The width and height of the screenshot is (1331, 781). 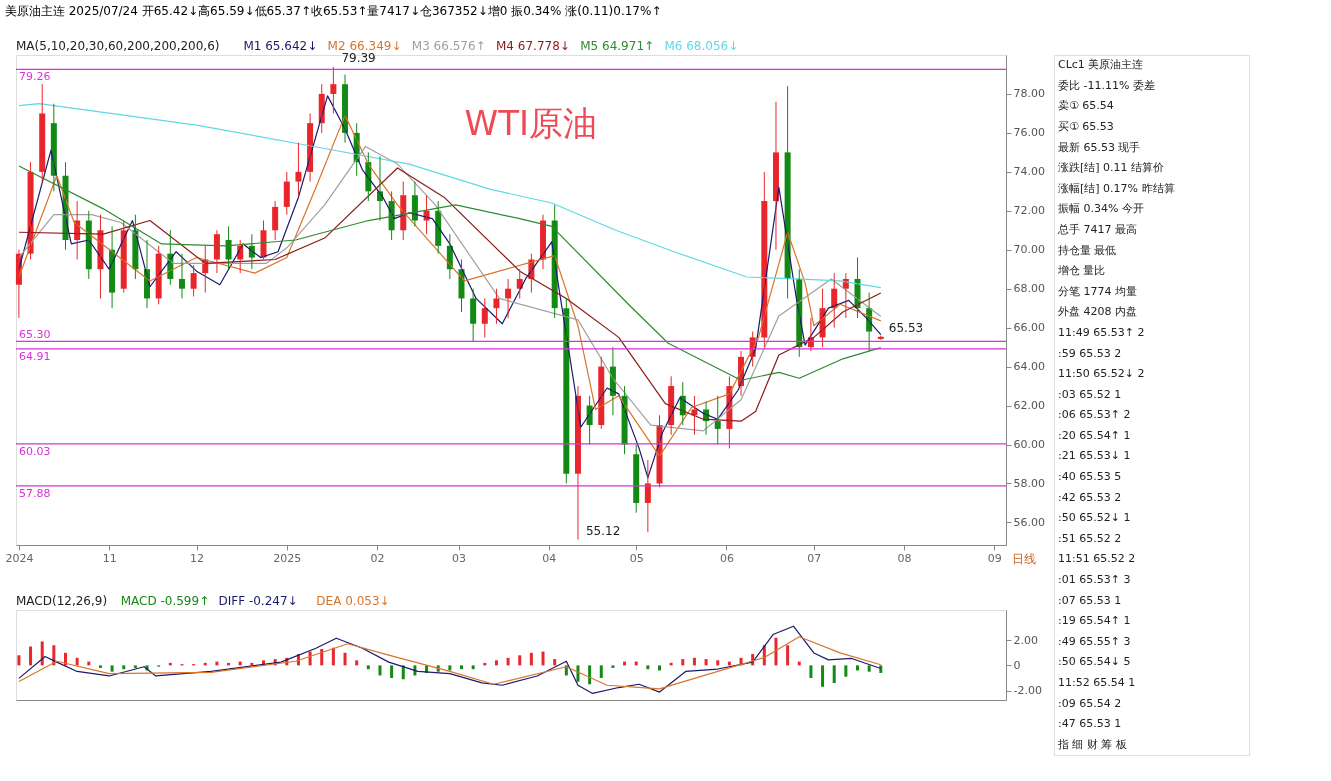 I want to click on x-tick-label: 12, so click(x=197, y=558).